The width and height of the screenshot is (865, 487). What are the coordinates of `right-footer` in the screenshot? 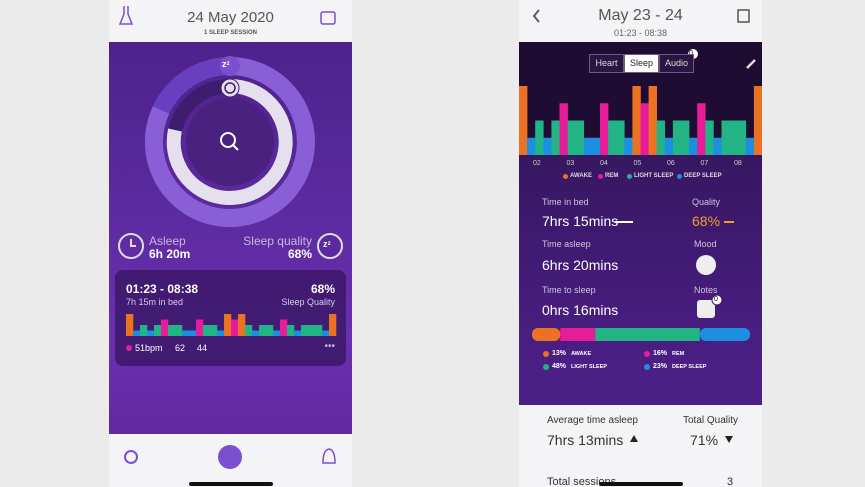 It's located at (640, 446).